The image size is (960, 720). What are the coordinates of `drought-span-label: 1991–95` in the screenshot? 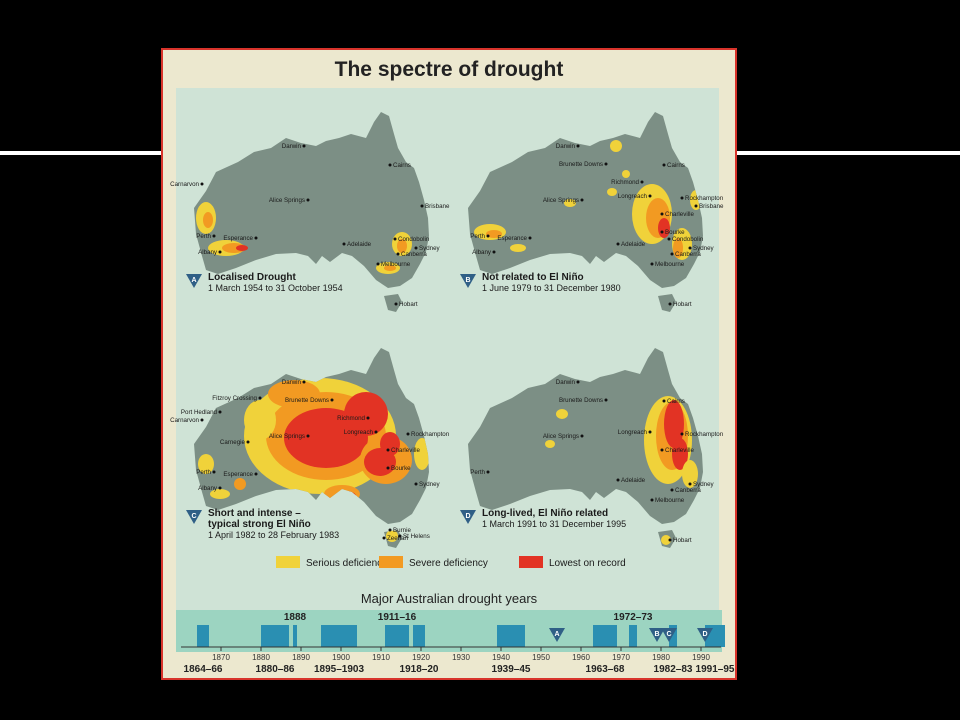 It's located at (715, 669).